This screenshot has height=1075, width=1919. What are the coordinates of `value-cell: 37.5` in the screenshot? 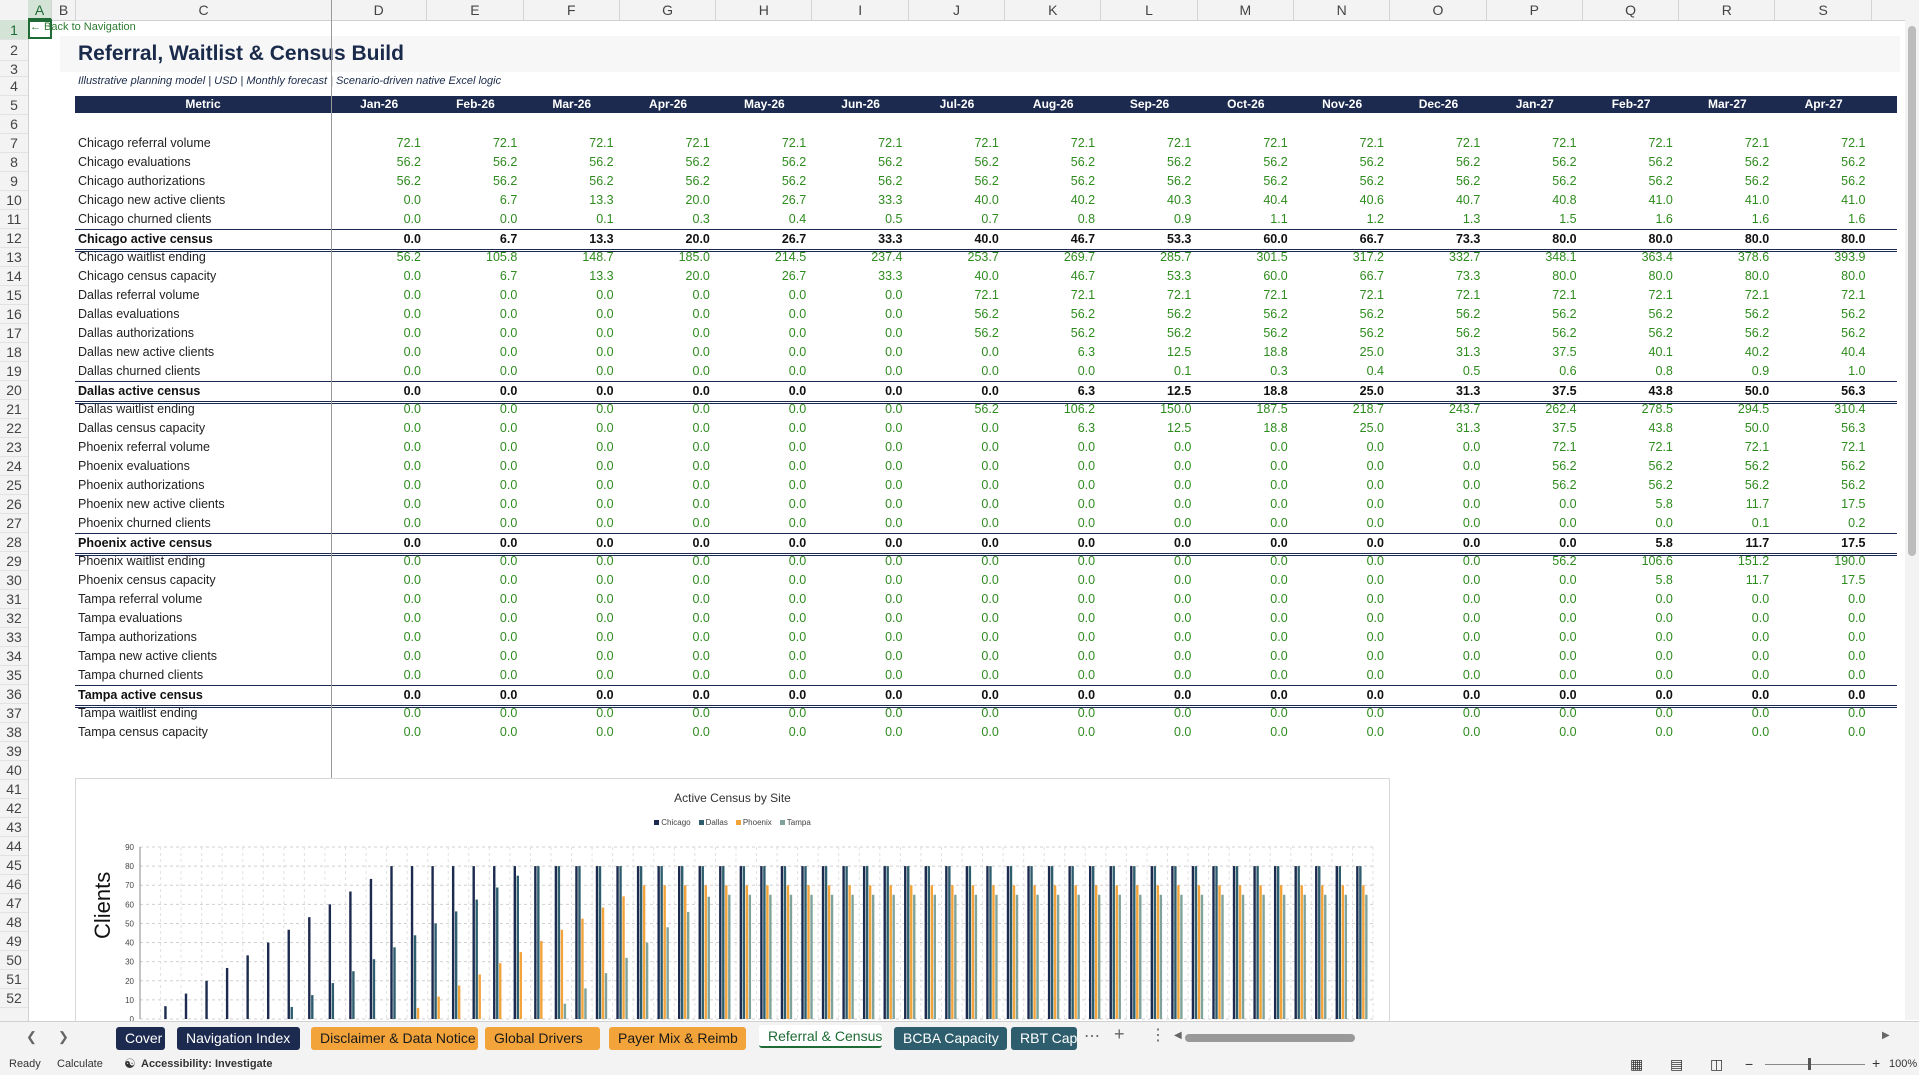 It's located at (1564, 428).